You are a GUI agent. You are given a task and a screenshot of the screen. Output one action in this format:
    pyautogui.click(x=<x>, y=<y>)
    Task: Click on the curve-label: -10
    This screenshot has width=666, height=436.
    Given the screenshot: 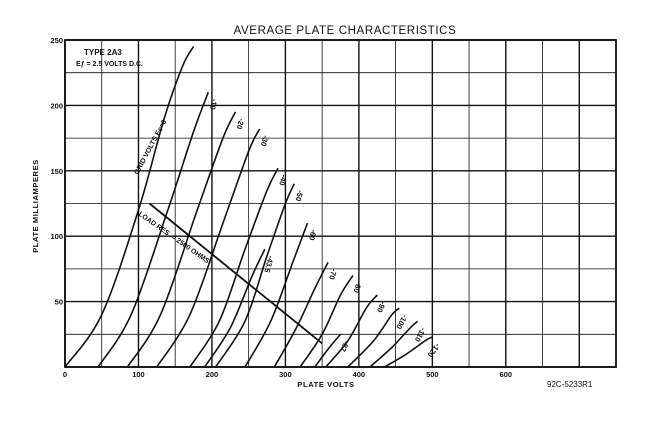 What is the action you would take?
    pyautogui.click(x=213, y=104)
    